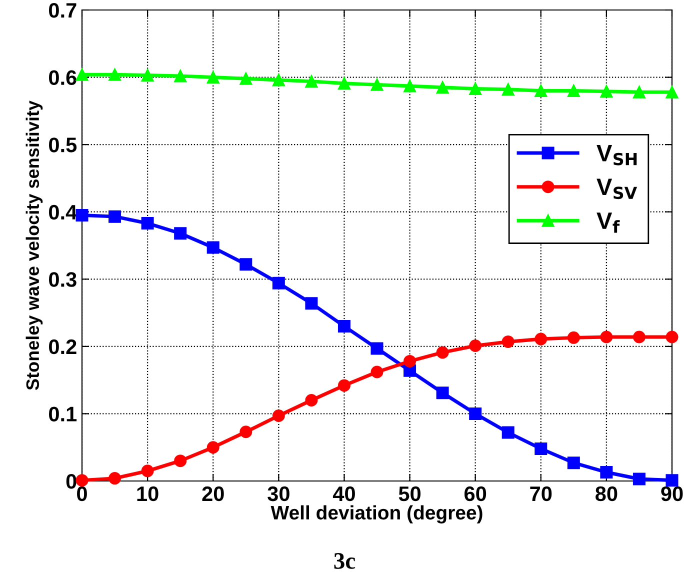 The image size is (689, 577). Describe the element at coordinates (279, 494) in the screenshot. I see `x-tick-label: 30` at that location.